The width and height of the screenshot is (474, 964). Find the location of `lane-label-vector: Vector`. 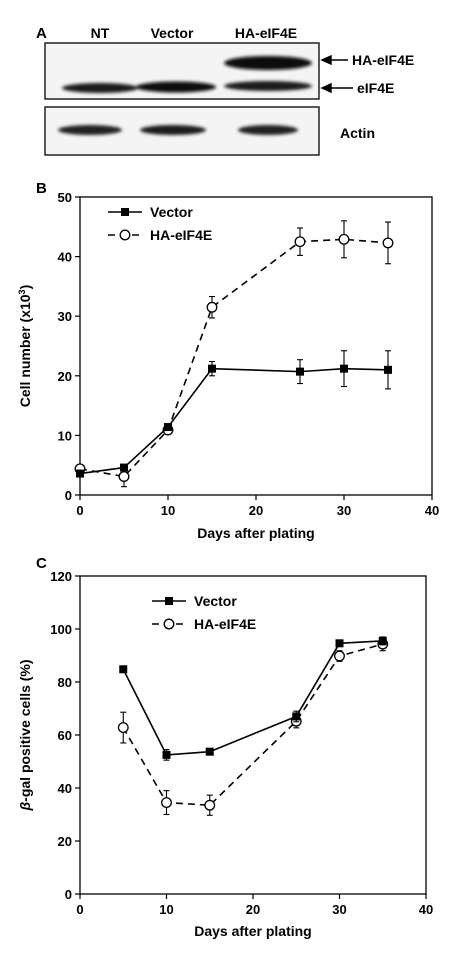

lane-label-vector: Vector is located at coordinates (172, 33).